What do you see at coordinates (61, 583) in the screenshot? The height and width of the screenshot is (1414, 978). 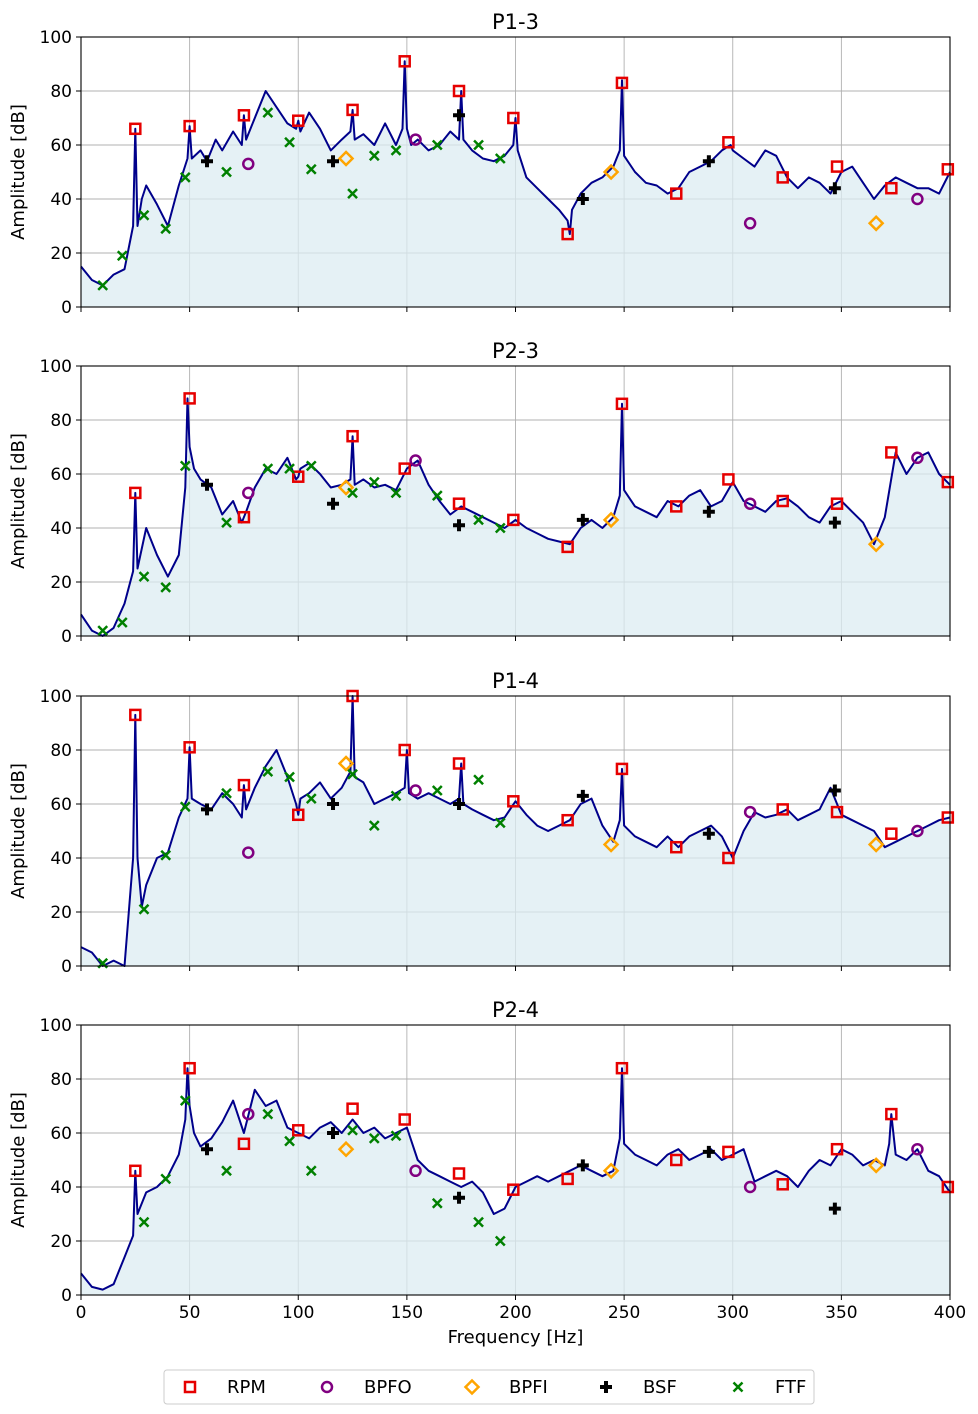 I see `y-tick-label: 20` at bounding box center [61, 583].